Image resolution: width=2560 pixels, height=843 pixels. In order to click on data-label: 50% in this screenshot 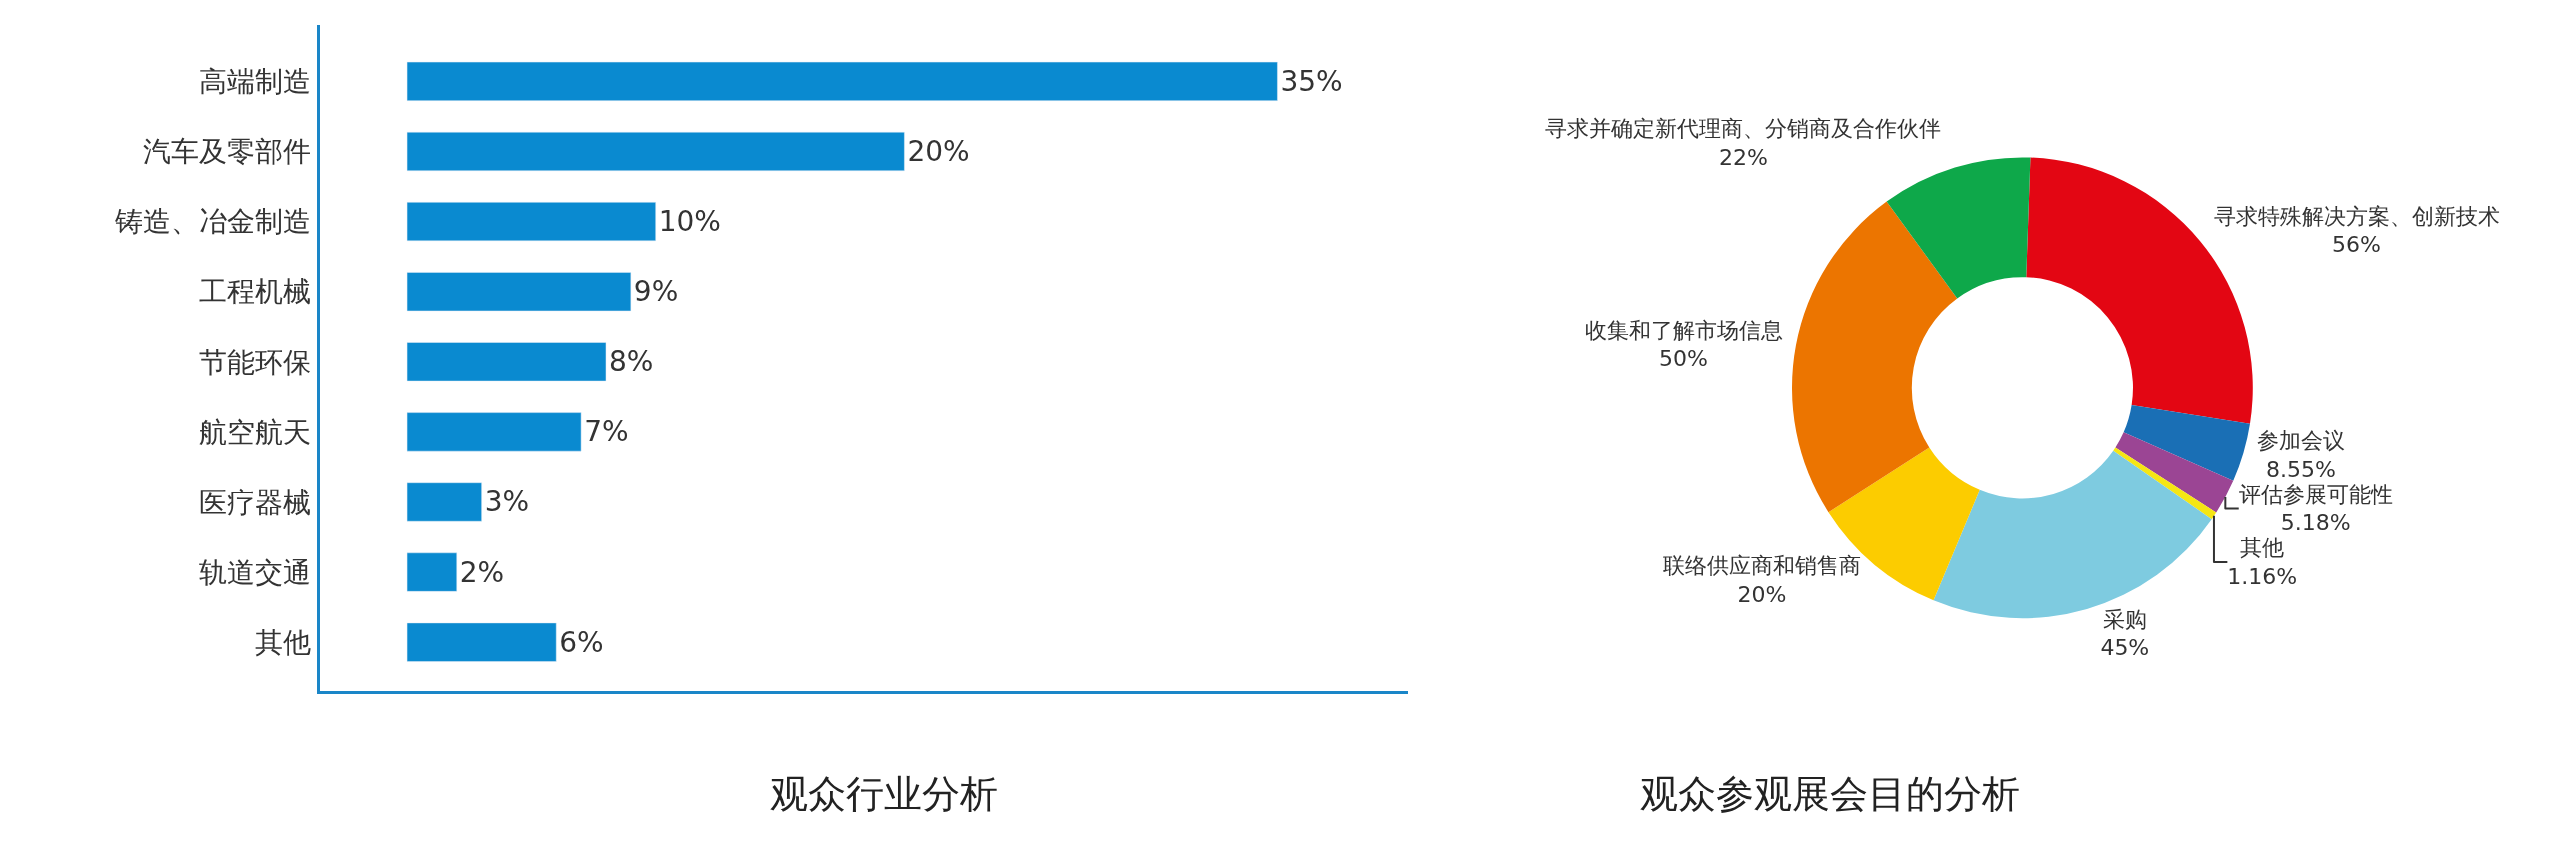, I will do `click(1683, 359)`.